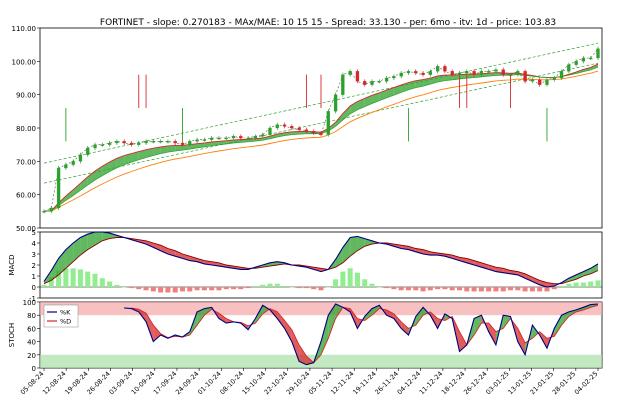 This screenshot has height=404, width=640. Describe the element at coordinates (31, 316) in the screenshot. I see `stoch-y-tick-label: 80` at that location.